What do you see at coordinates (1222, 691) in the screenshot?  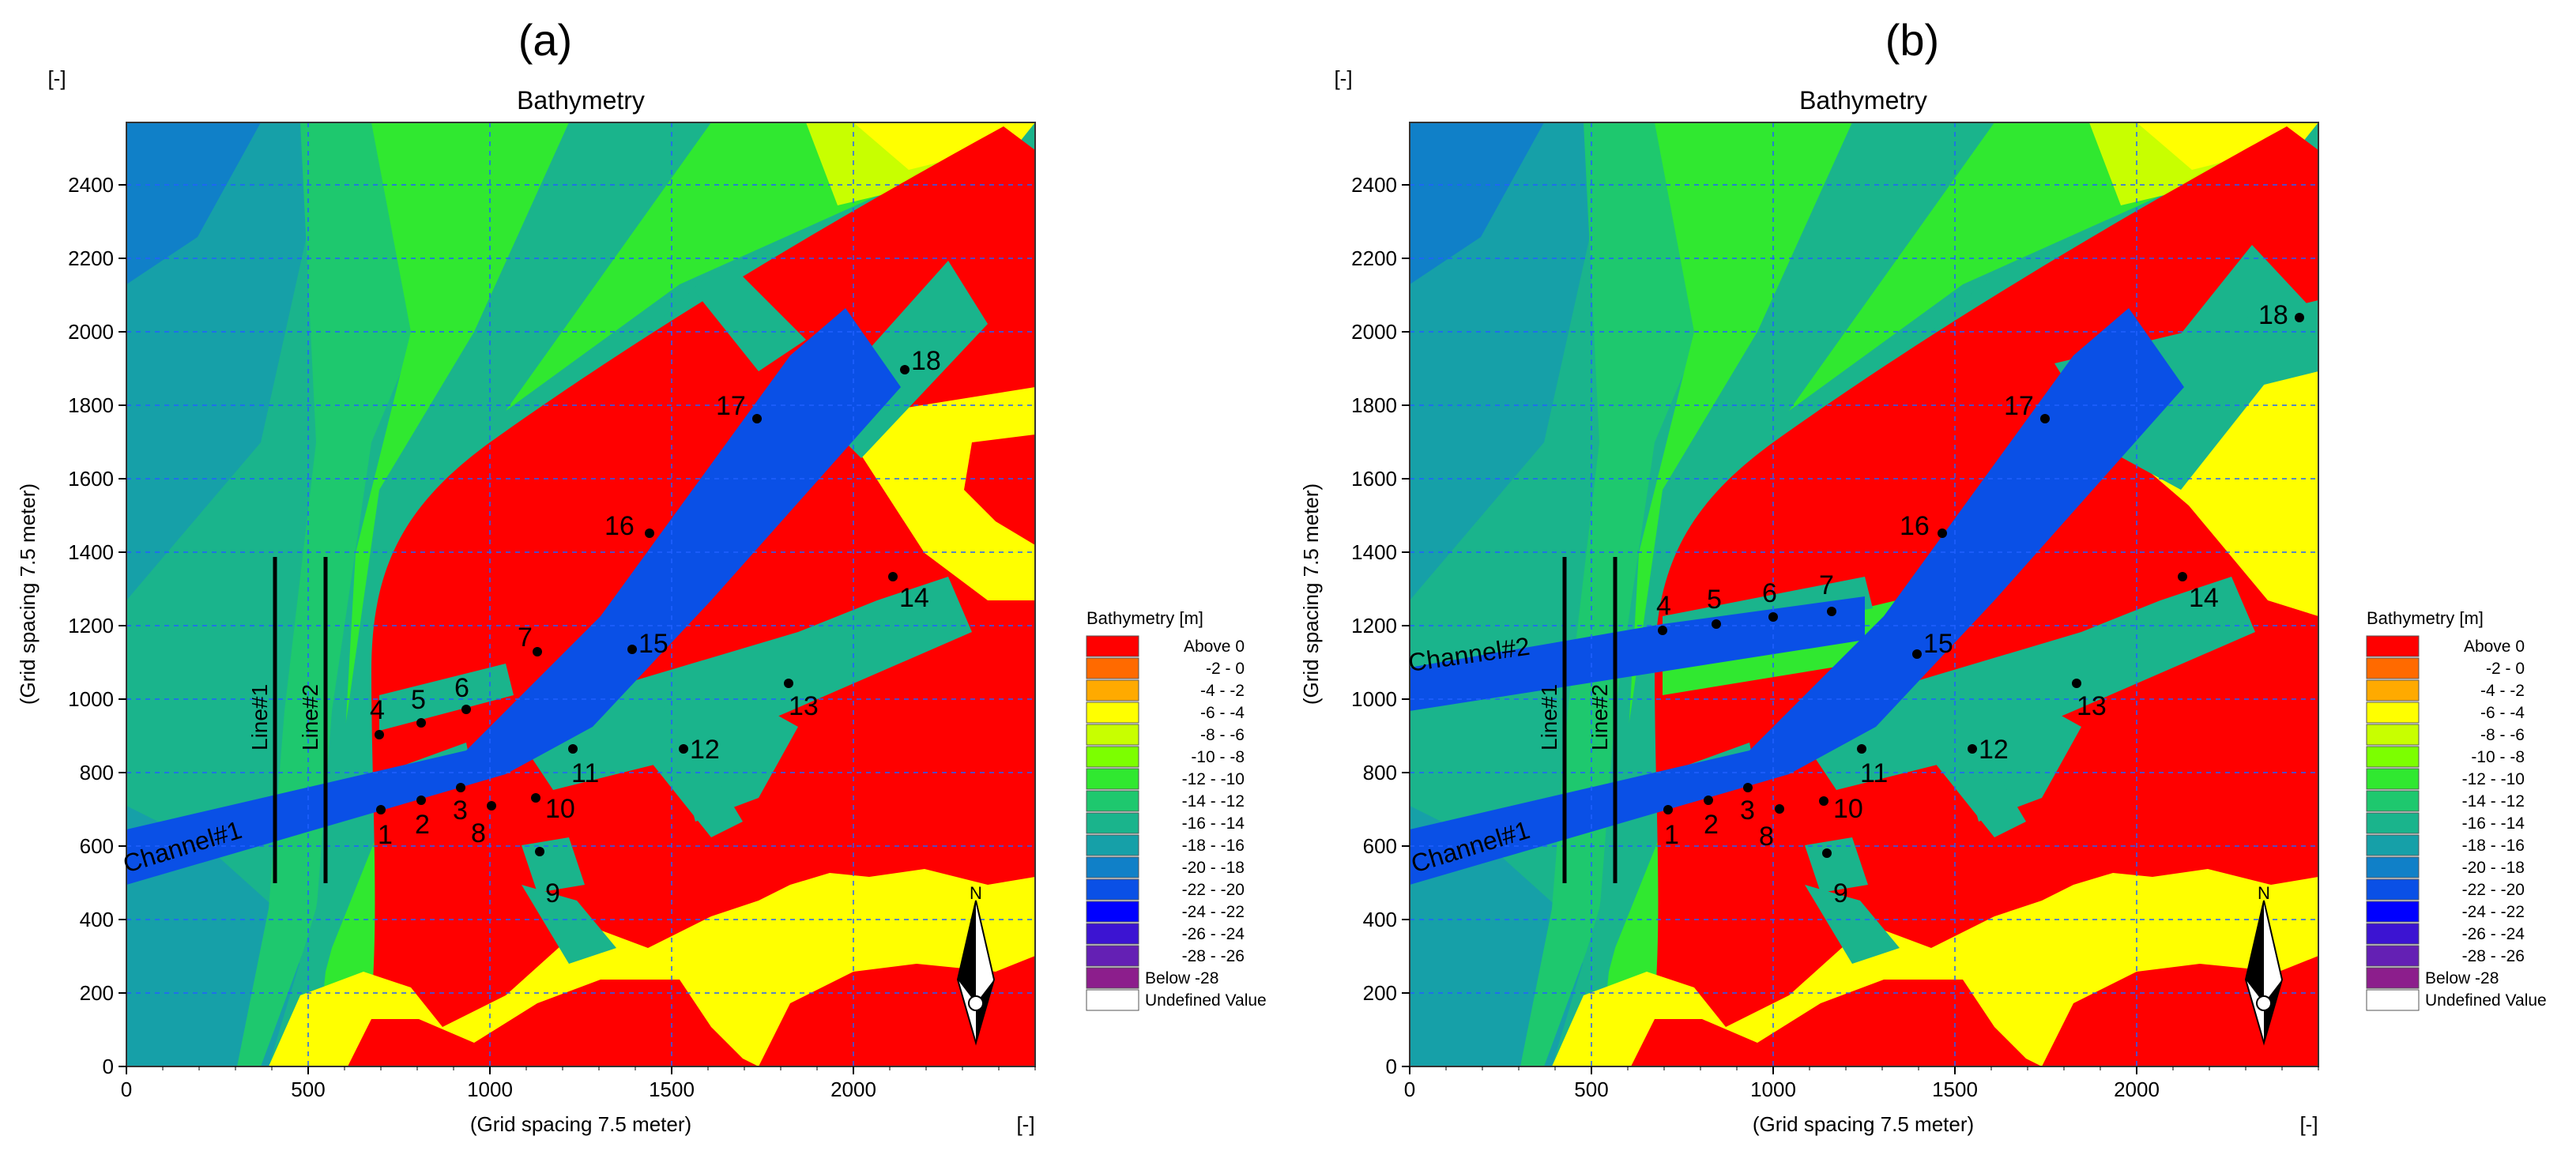 I see `legend-label: -4 - -2` at bounding box center [1222, 691].